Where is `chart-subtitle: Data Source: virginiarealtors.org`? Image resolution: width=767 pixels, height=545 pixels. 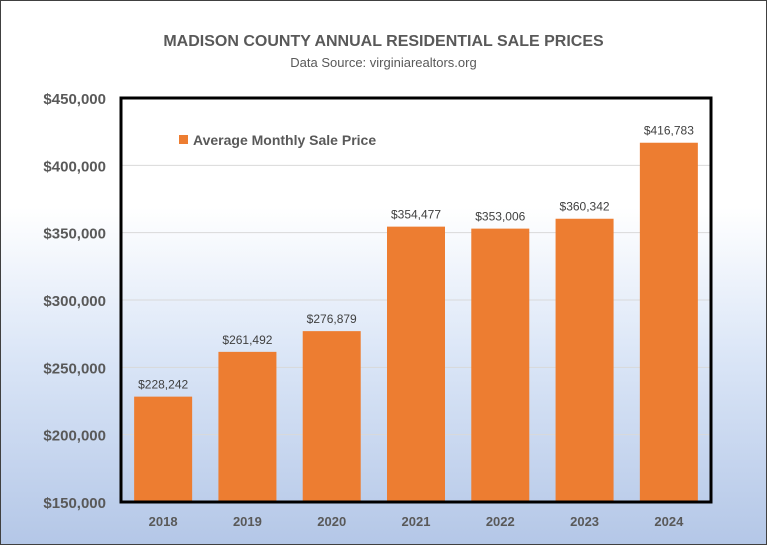 chart-subtitle: Data Source: virginiarealtors.org is located at coordinates (383, 62).